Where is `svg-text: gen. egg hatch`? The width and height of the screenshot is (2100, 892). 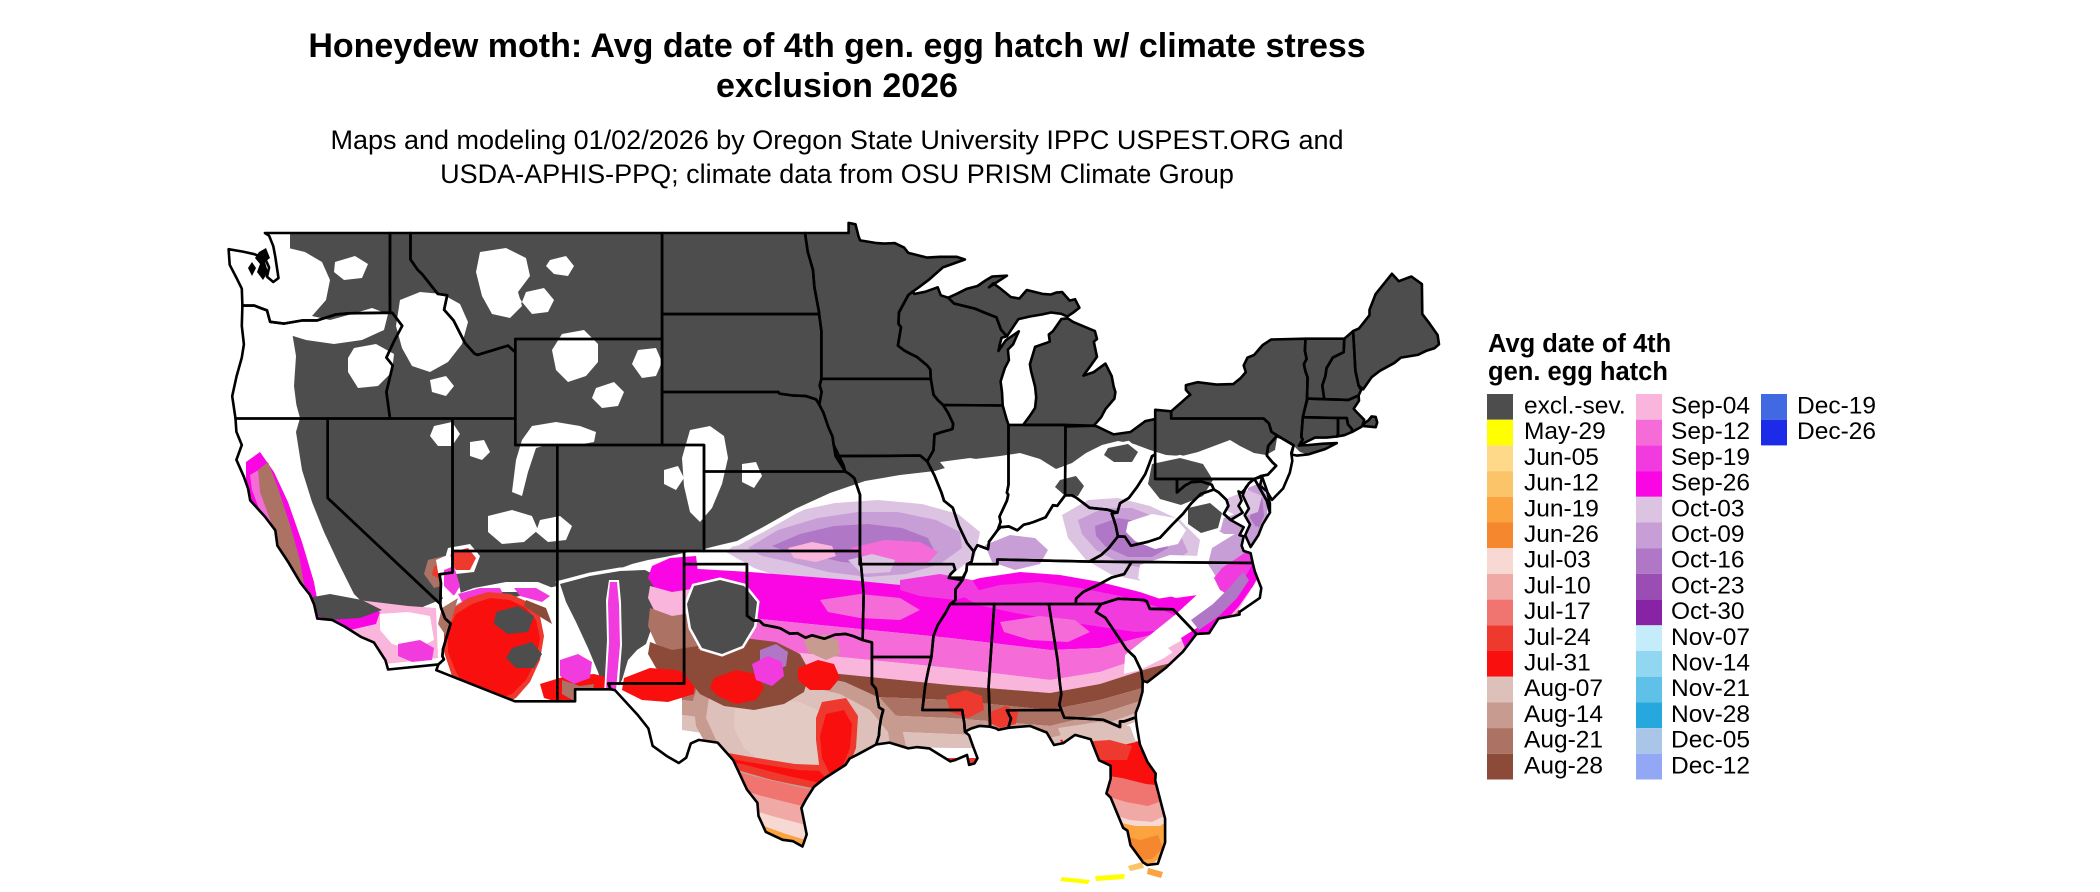 svg-text: gen. egg hatch is located at coordinates (1578, 372).